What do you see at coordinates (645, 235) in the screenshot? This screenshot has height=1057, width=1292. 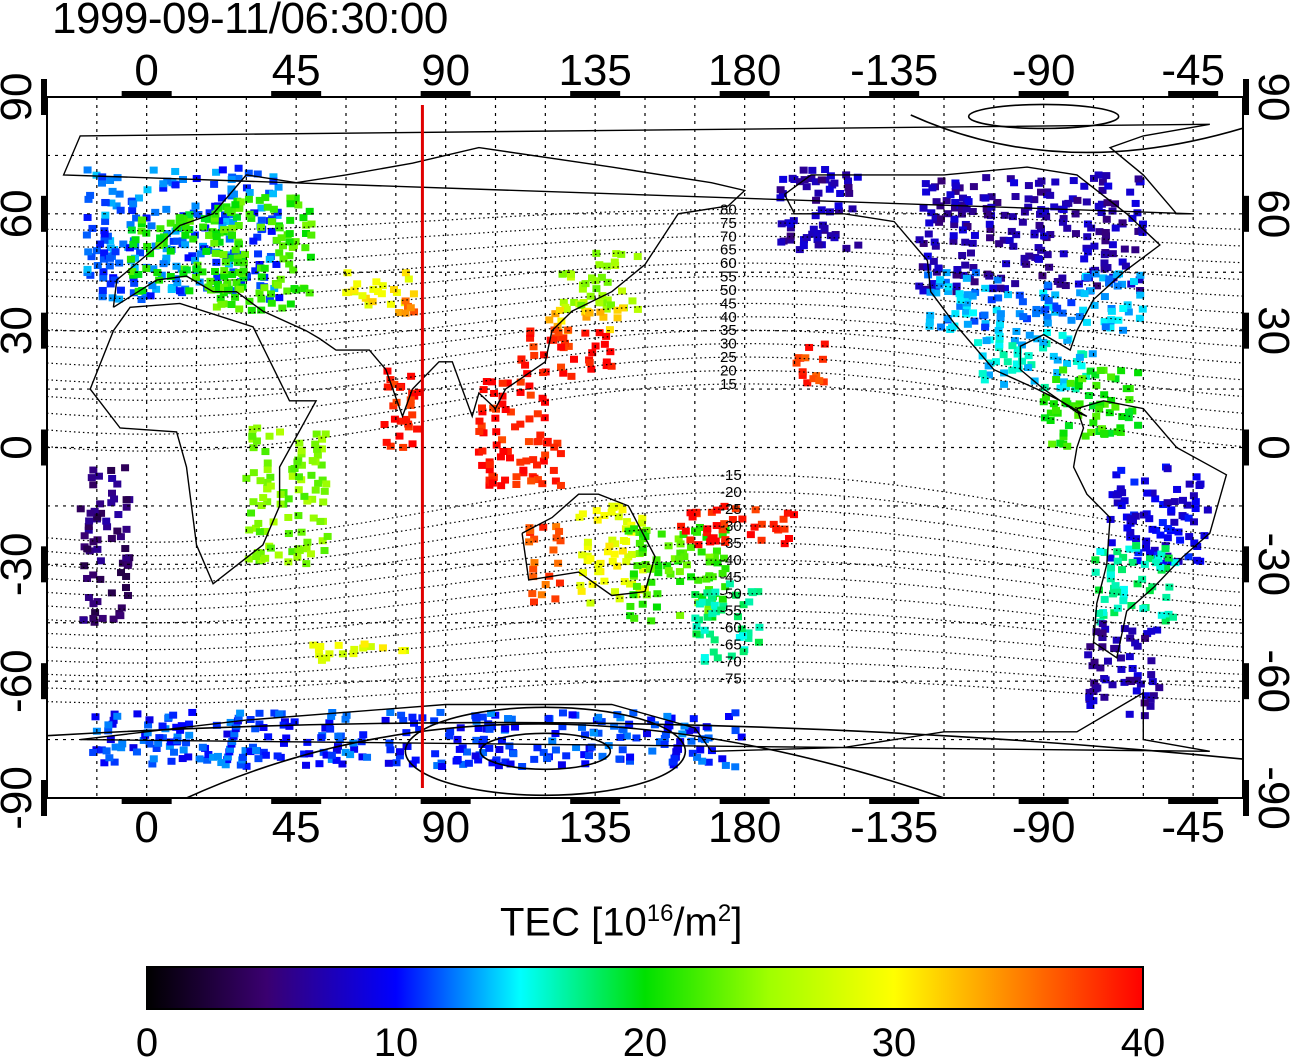 I see `contour-line` at bounding box center [645, 235].